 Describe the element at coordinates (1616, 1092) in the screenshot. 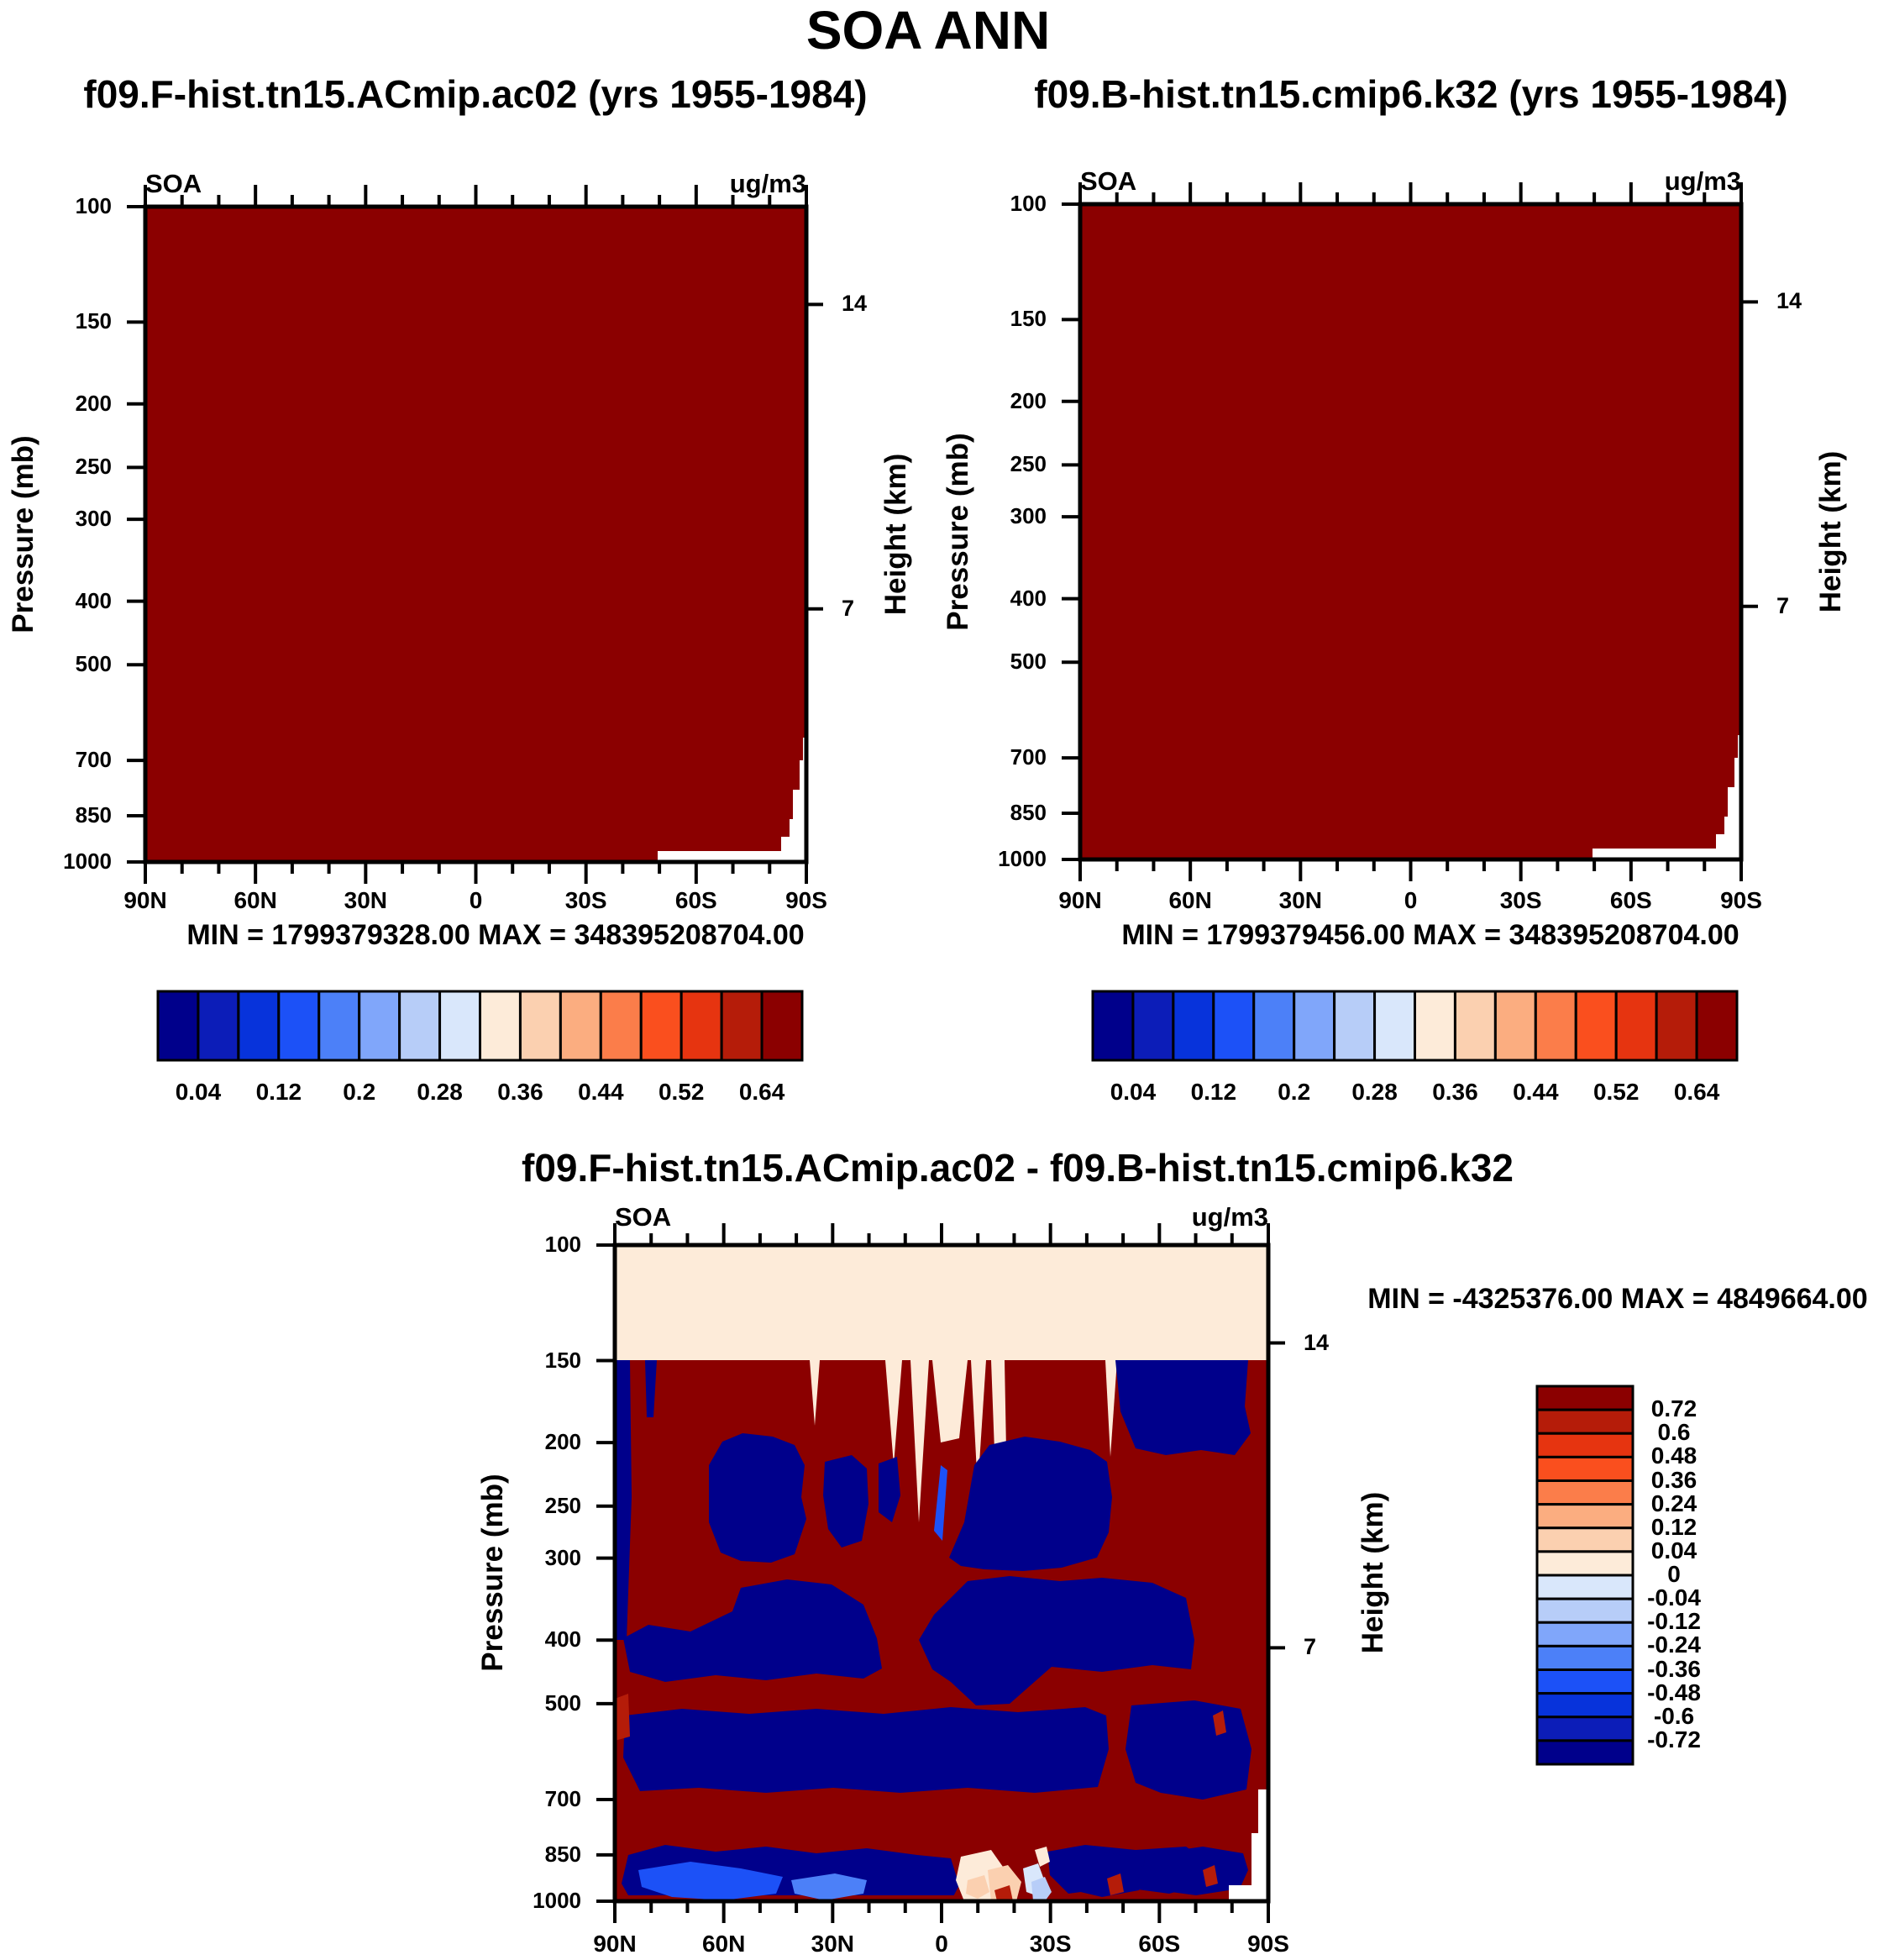

I see `colorbar-tick-label: 0.52` at that location.